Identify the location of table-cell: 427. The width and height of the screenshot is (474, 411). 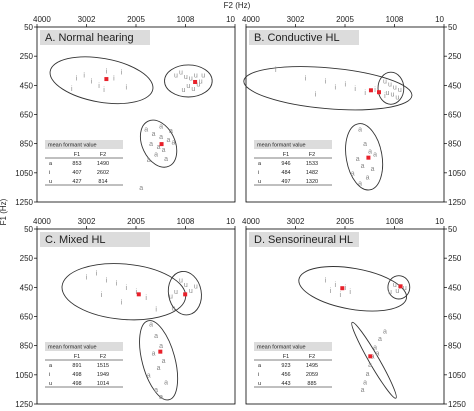
(76, 182).